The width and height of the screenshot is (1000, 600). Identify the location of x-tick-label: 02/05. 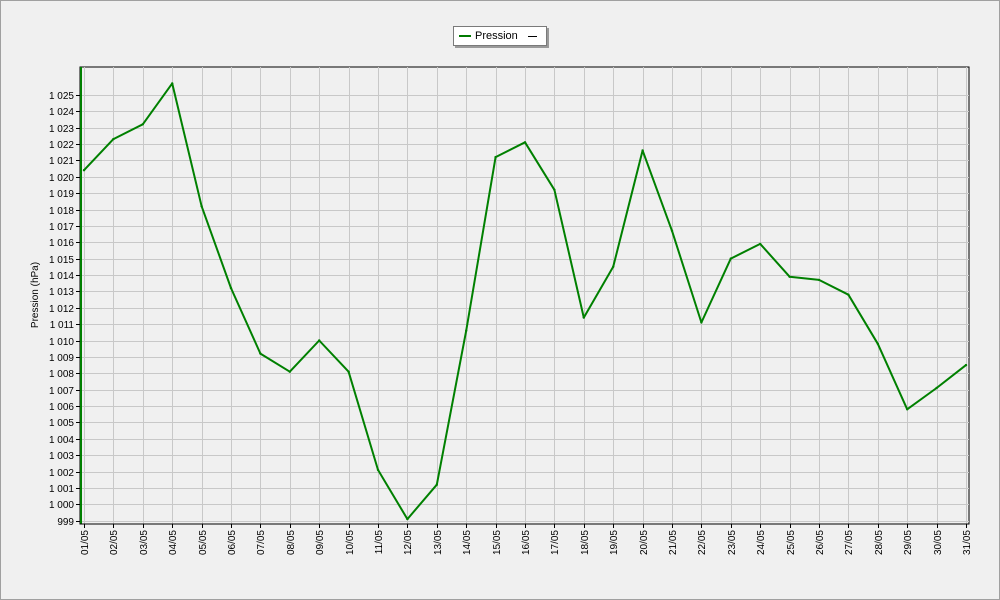
(114, 542).